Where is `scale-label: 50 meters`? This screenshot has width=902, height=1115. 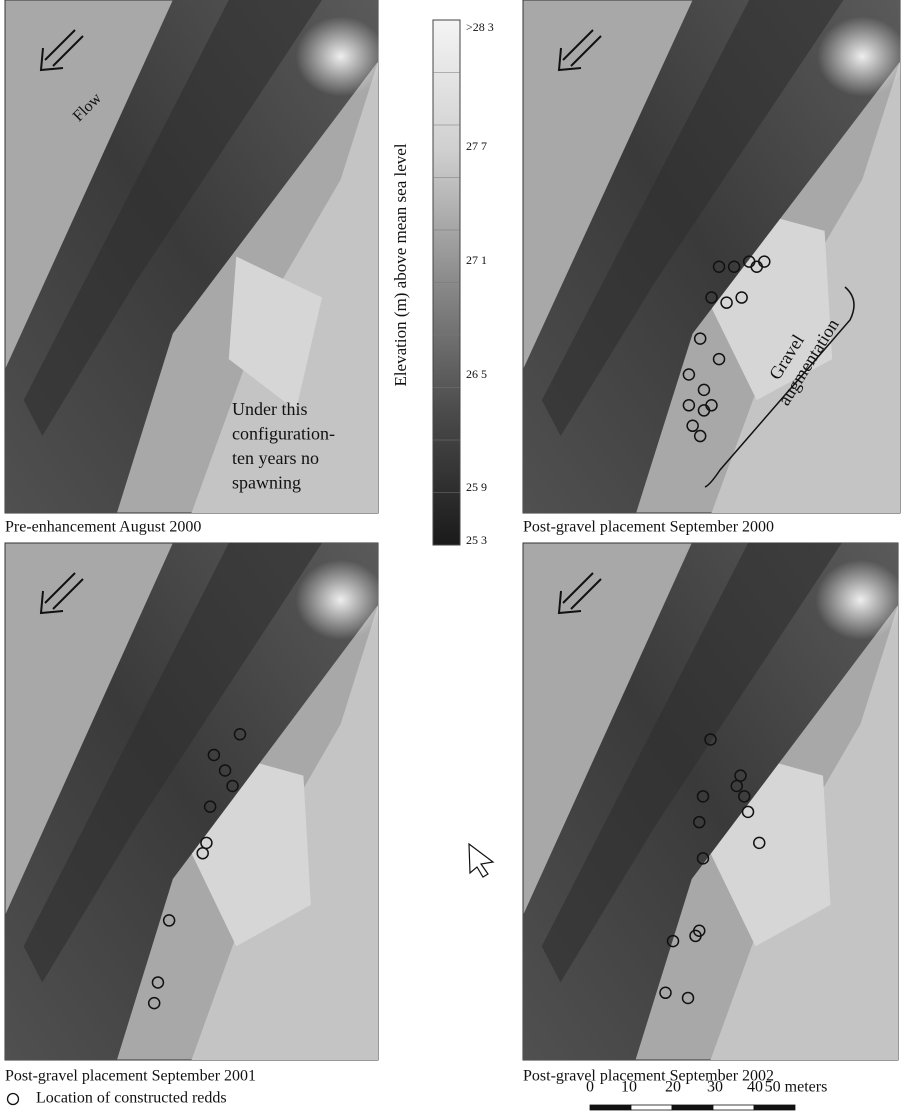 scale-label: 50 meters is located at coordinates (796, 1087).